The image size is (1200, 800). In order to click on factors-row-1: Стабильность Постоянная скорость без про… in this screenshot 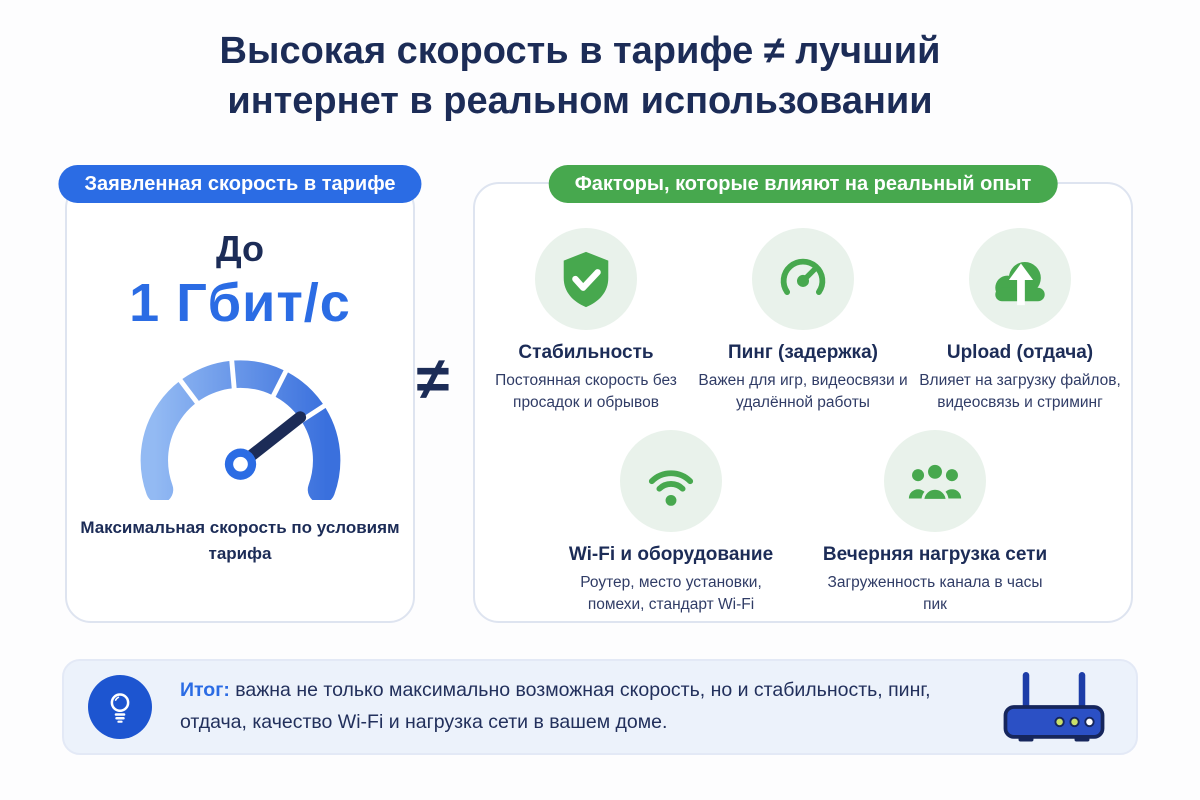, I will do `click(803, 321)`.